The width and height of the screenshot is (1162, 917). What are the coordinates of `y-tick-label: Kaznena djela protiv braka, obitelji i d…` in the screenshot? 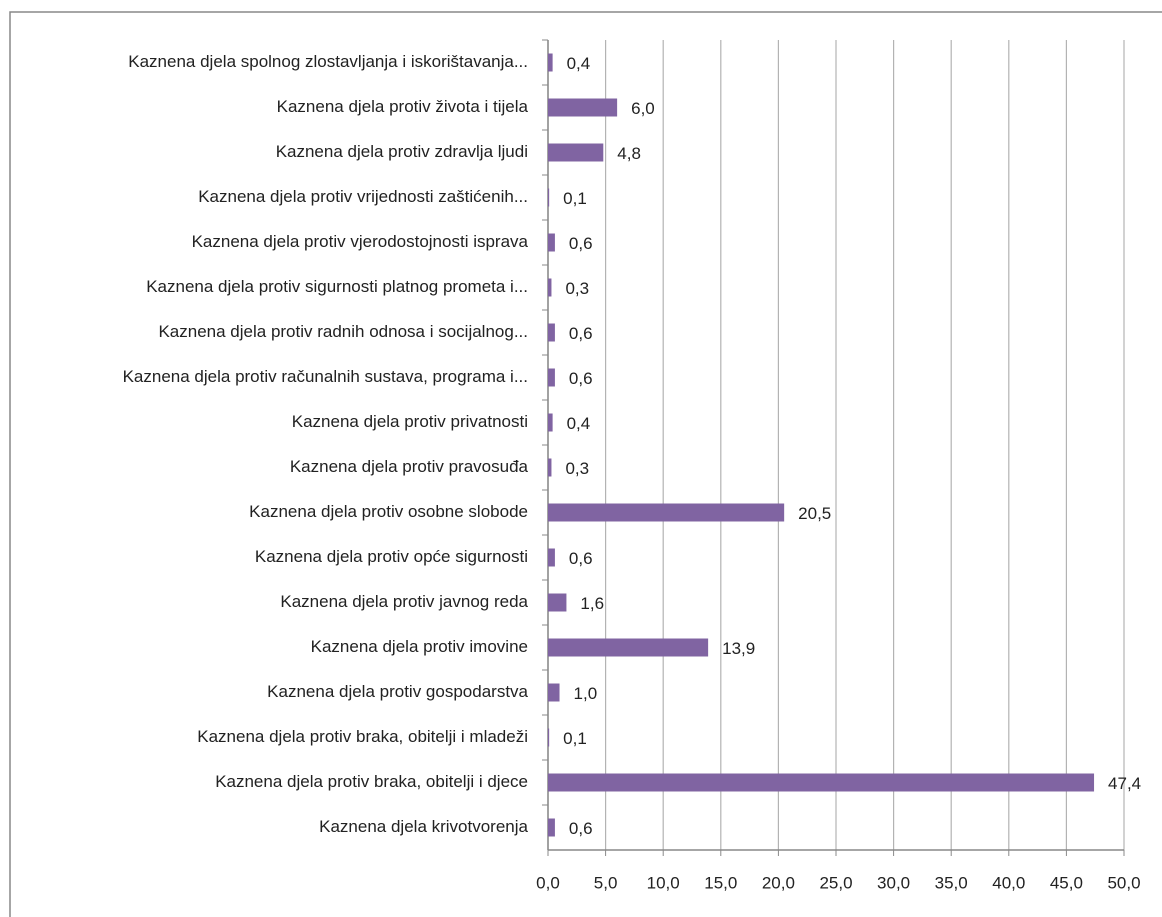 It's located at (371, 781).